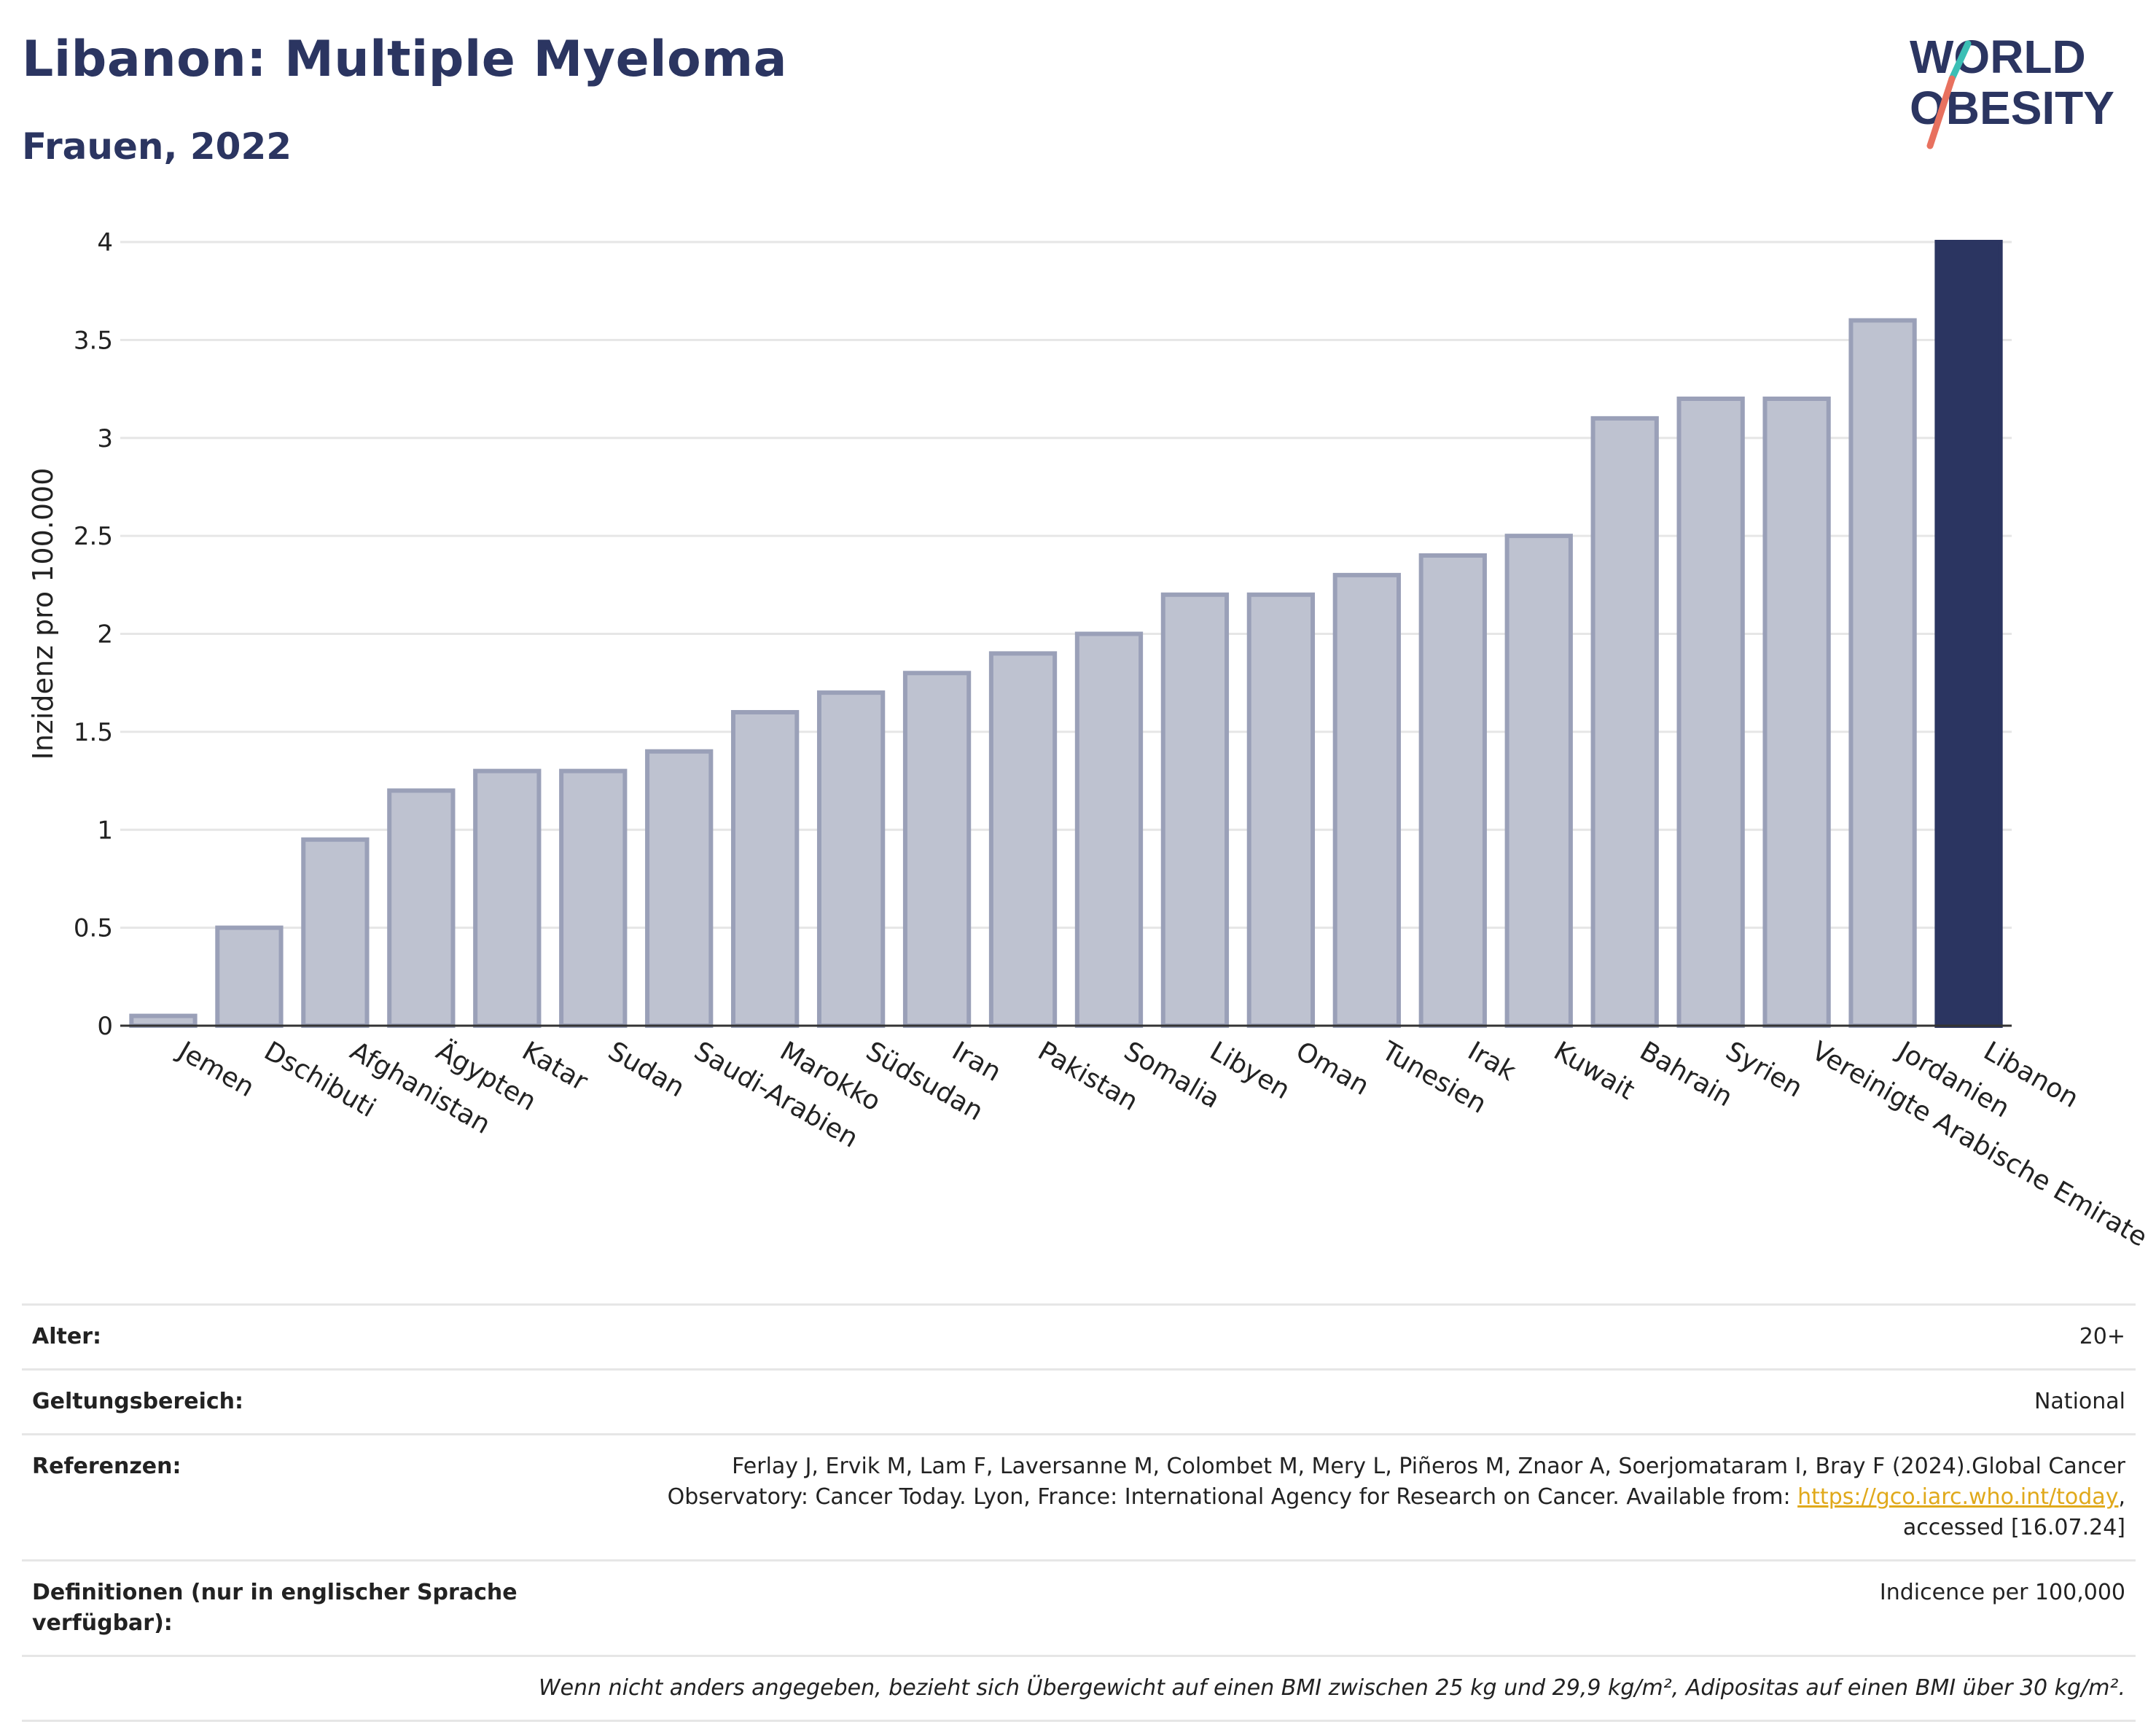 The image size is (2156, 1735). I want to click on page-title: Libanon: Multiple Myeloma, so click(405, 59).